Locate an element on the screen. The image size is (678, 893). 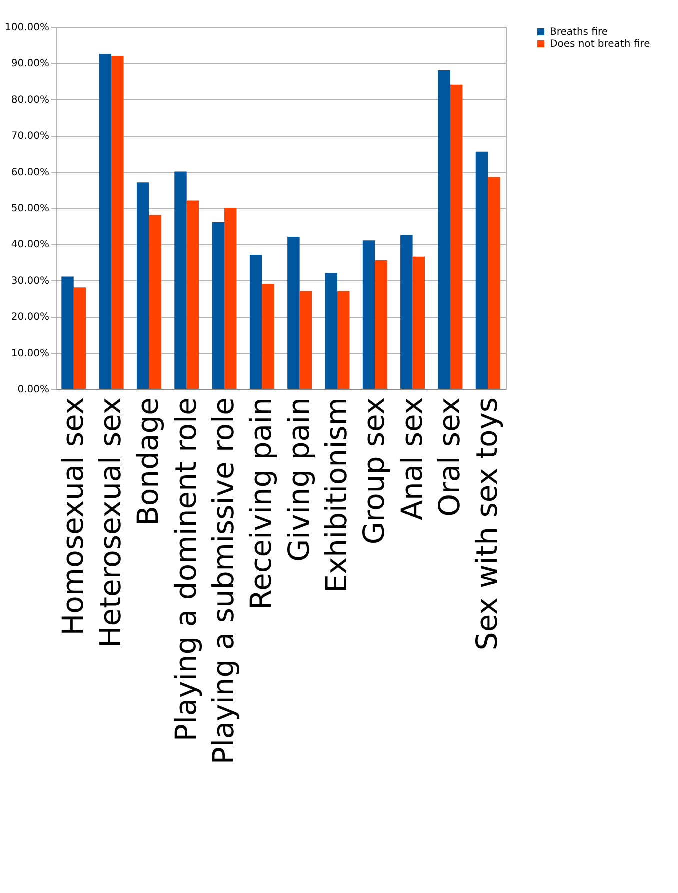
x-tick-label: Anal sex is located at coordinates (411, 459).